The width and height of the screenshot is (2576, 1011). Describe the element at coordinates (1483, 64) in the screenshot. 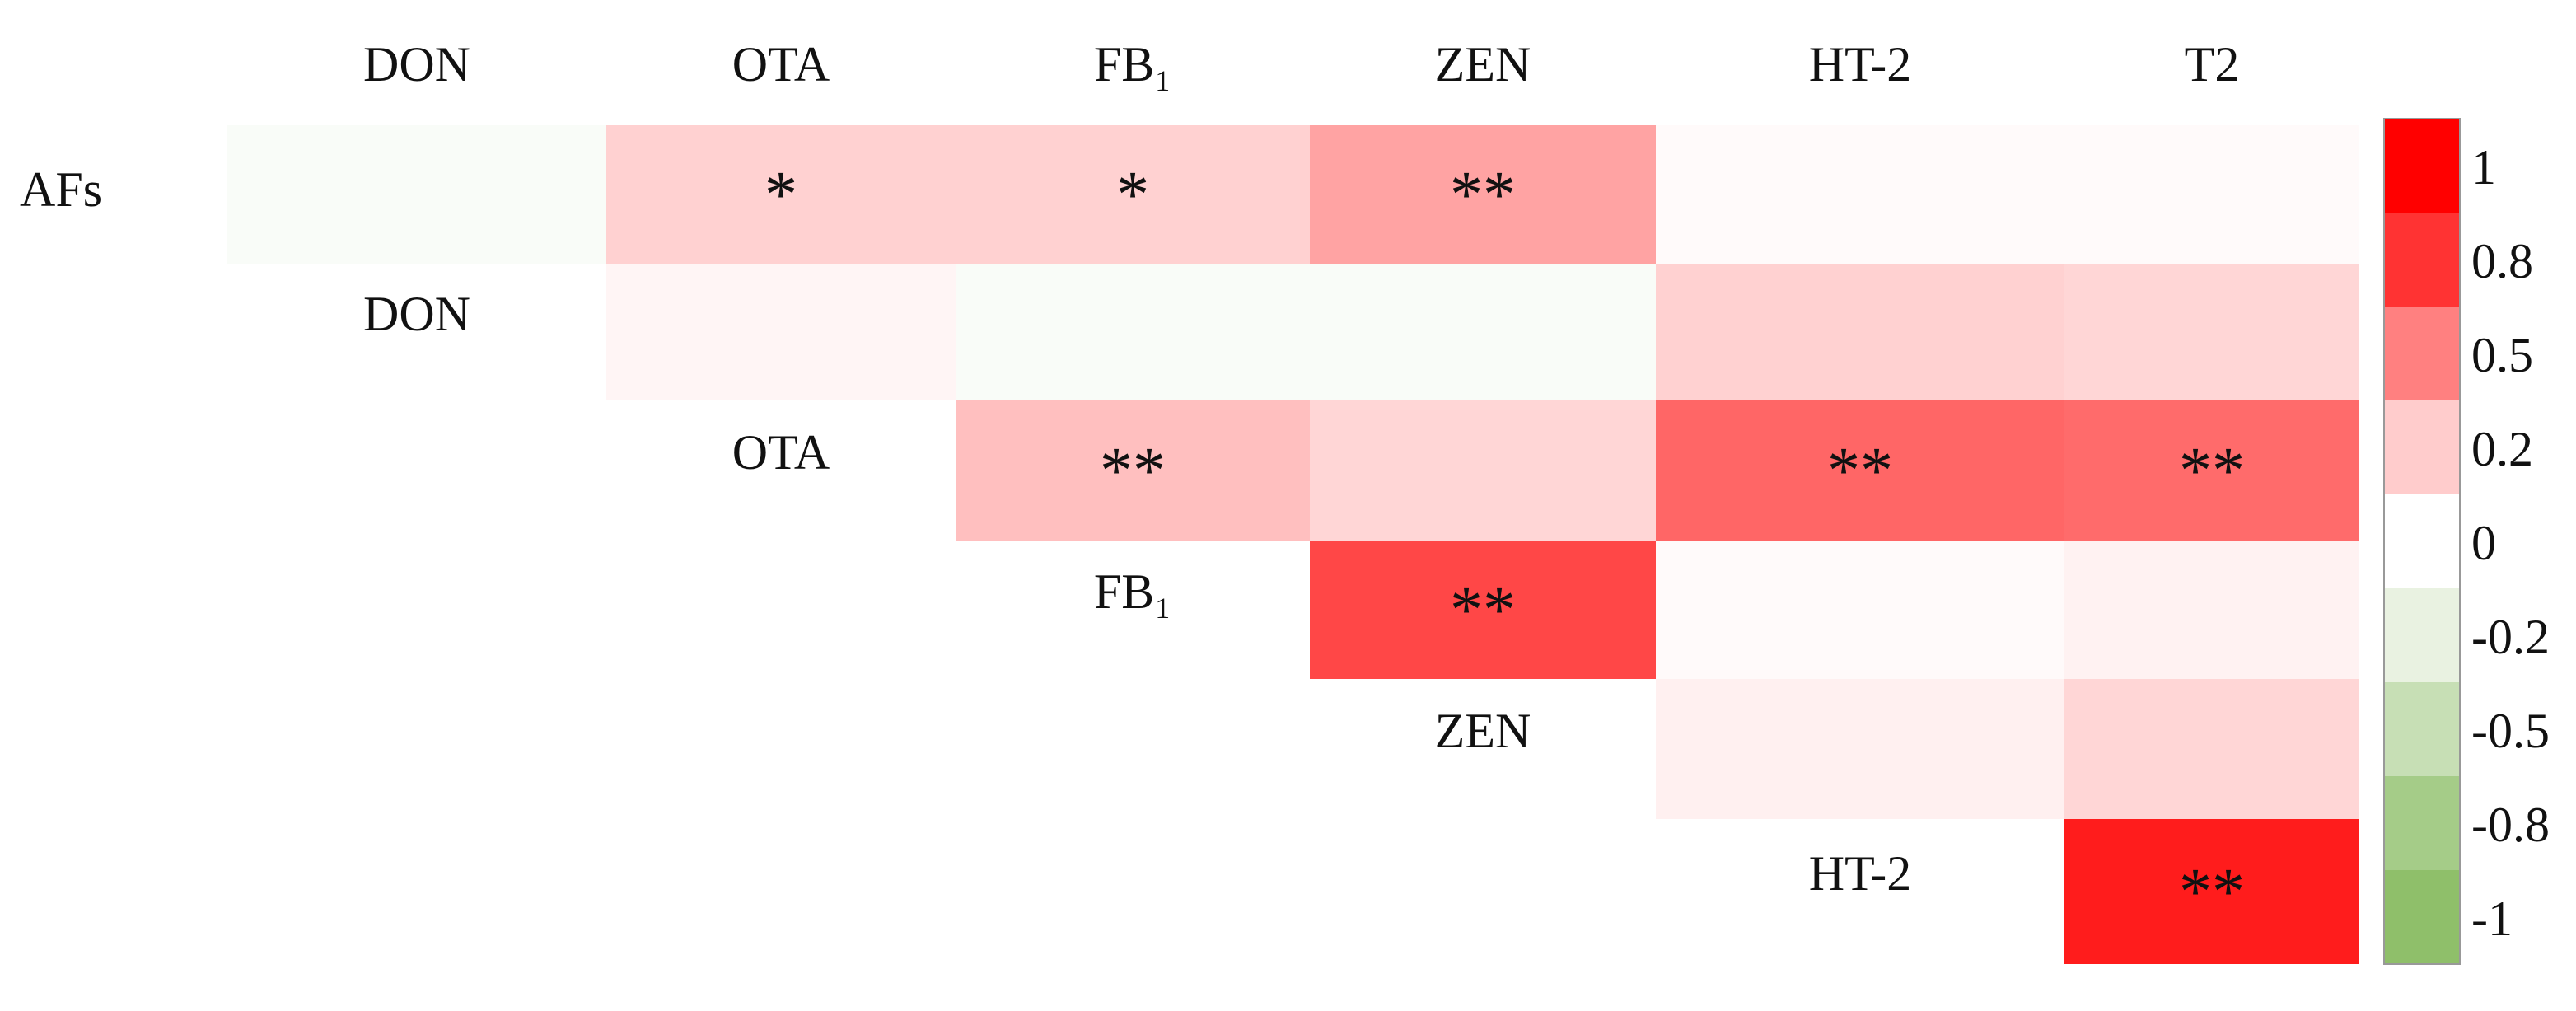

I see `column-label: ZEN` at that location.